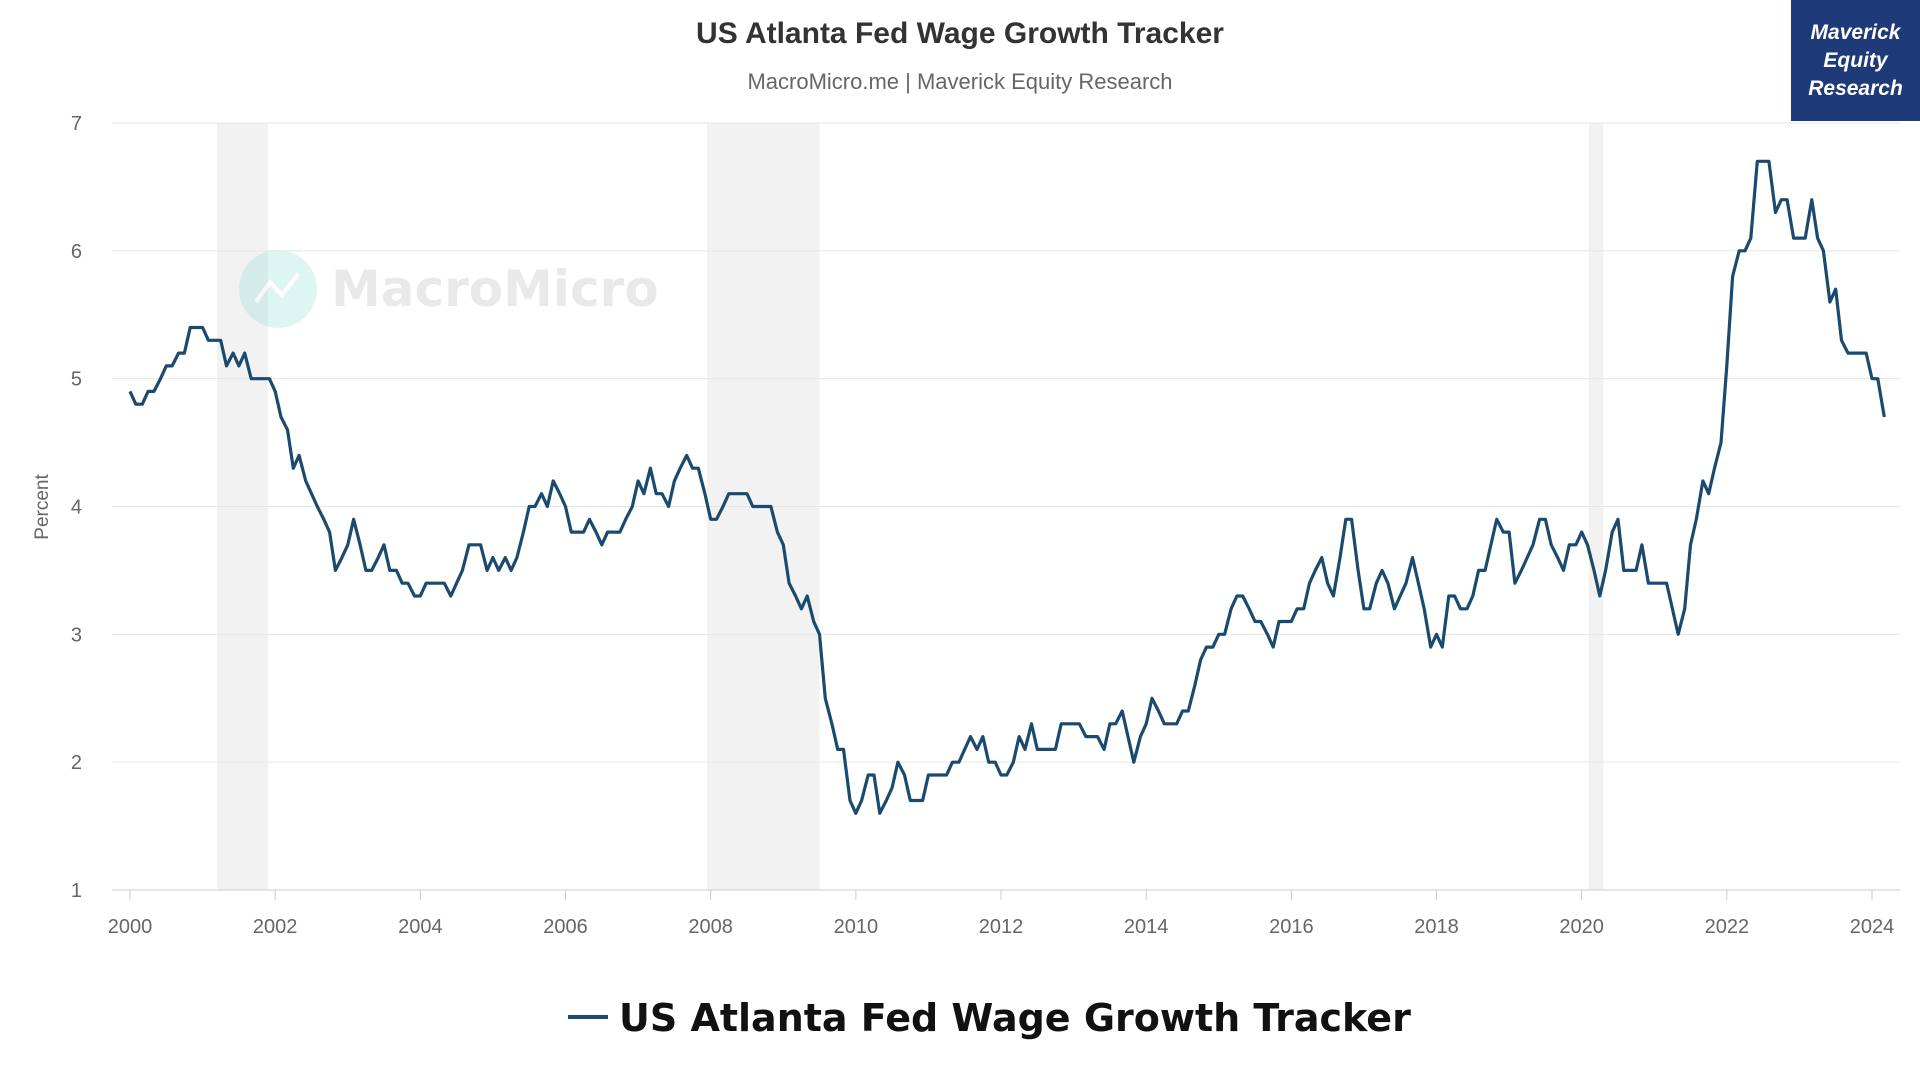  What do you see at coordinates (1015, 1018) in the screenshot?
I see `legend-label: US Atlanta Fed Wage Growth Tracker` at bounding box center [1015, 1018].